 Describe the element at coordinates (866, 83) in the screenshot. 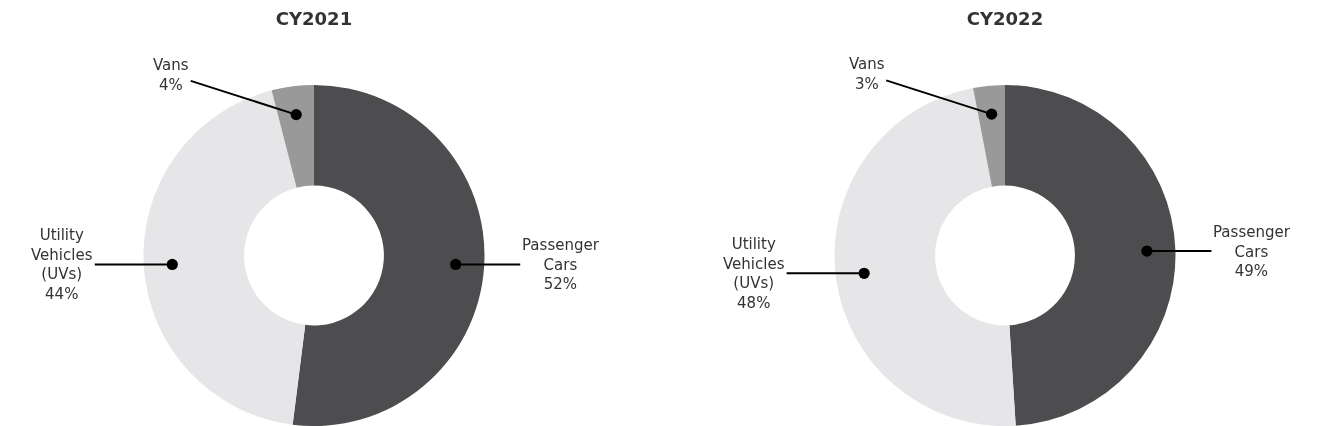

I see `data-label: 3%` at that location.